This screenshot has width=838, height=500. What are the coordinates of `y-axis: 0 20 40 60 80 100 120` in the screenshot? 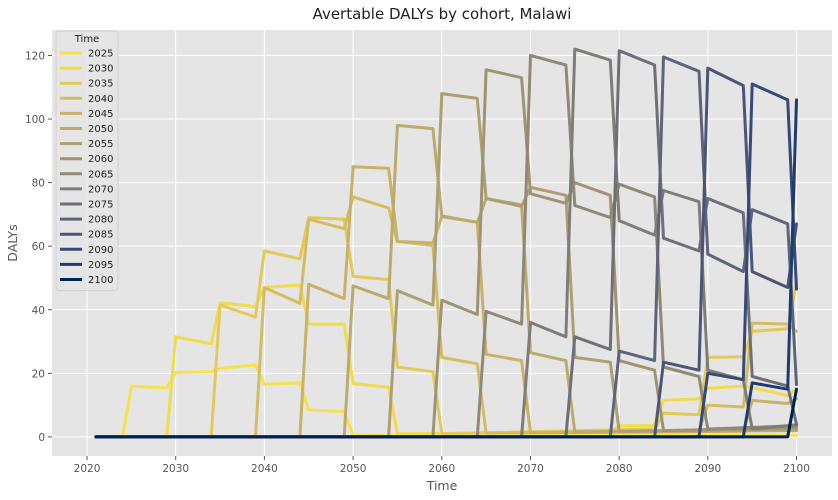 It's located at (38, 247).